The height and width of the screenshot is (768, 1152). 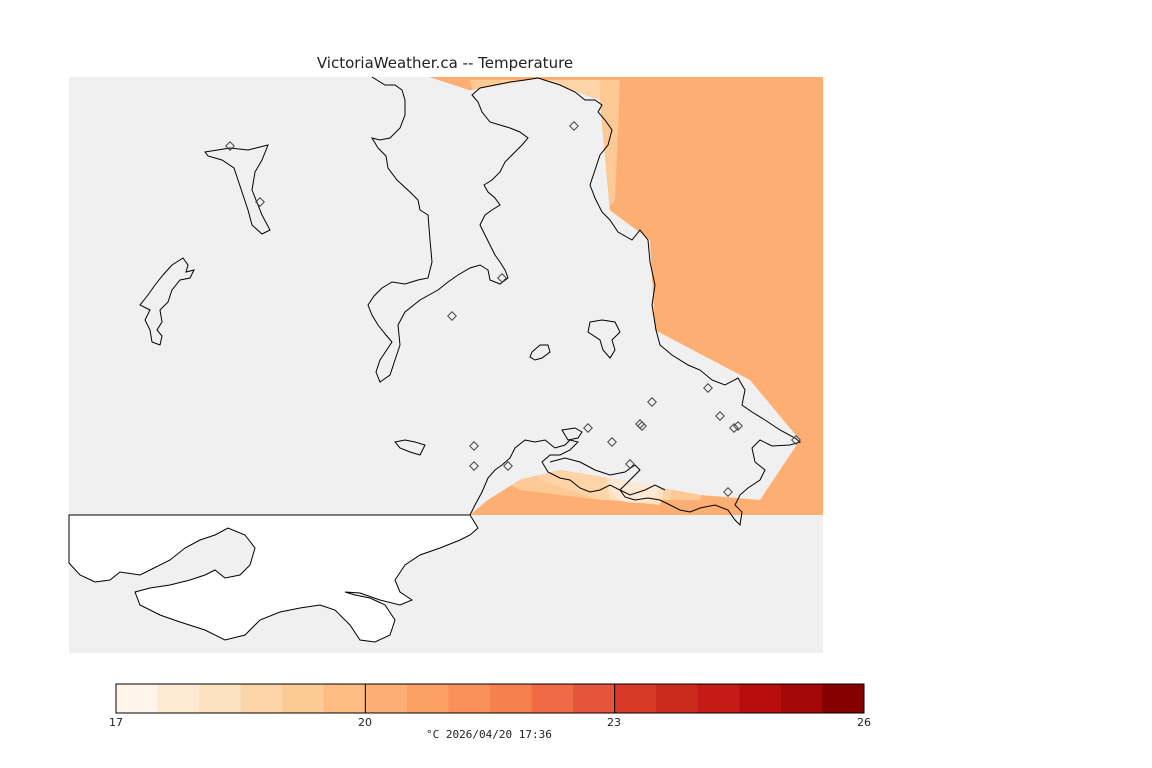 I want to click on colorbar-tick-label: 20, so click(x=365, y=722).